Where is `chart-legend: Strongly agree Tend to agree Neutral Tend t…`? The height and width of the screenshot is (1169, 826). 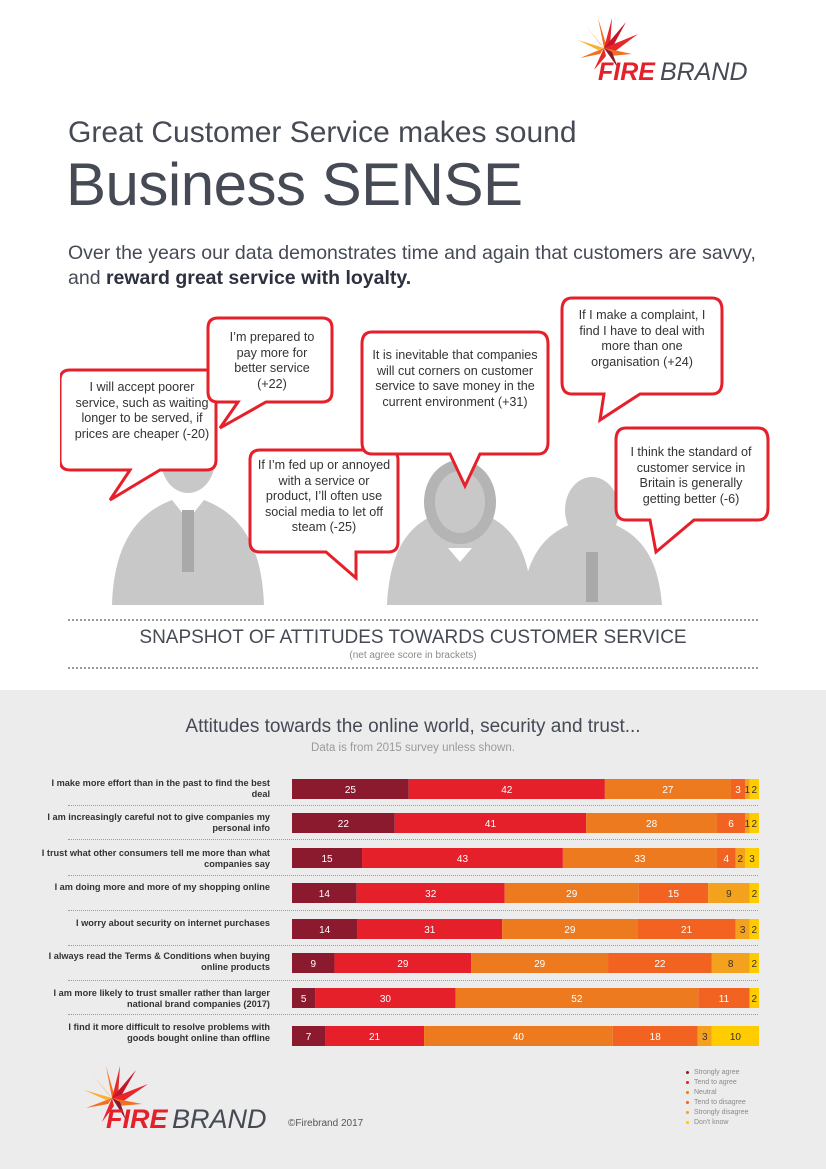
chart-legend: Strongly agree Tend to agree Neutral Tend t… is located at coordinates (717, 1098).